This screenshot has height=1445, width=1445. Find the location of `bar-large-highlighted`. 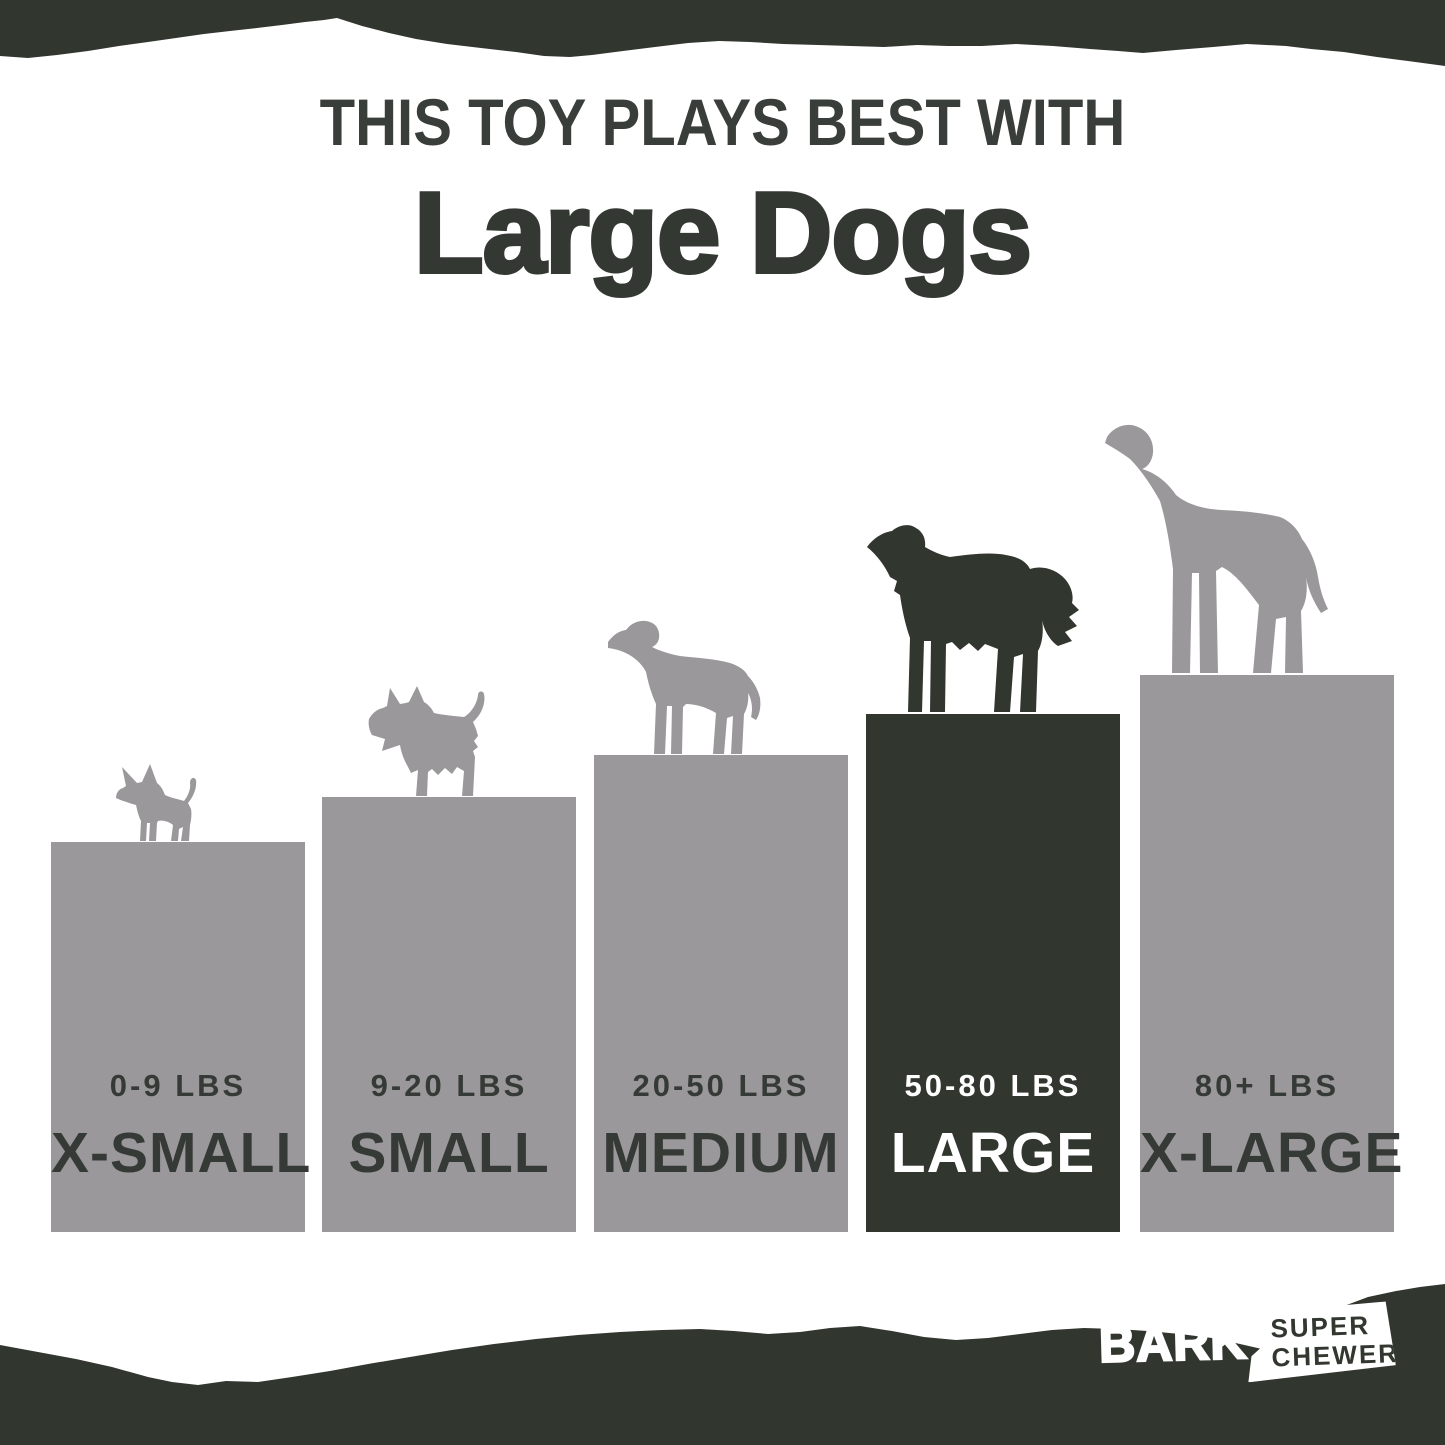

bar-large-highlighted is located at coordinates (993, 973).